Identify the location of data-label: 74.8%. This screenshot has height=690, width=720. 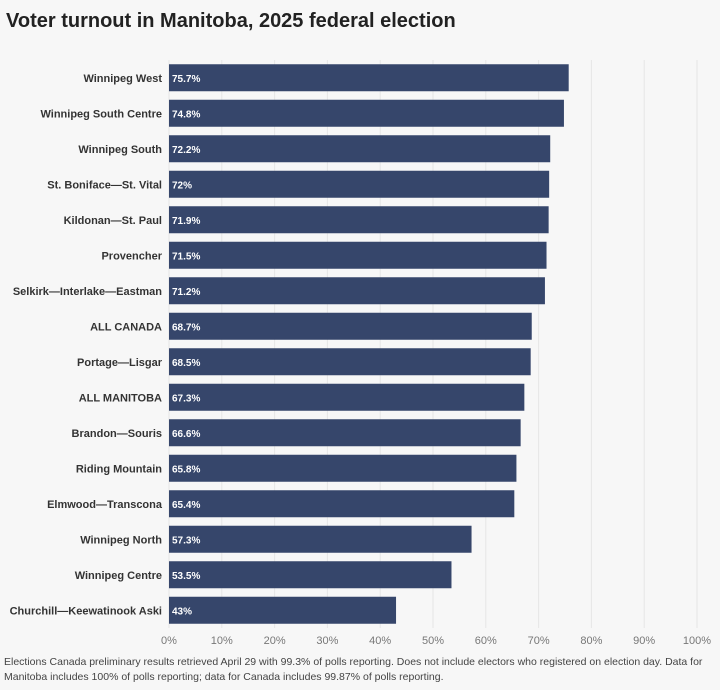
(186, 114).